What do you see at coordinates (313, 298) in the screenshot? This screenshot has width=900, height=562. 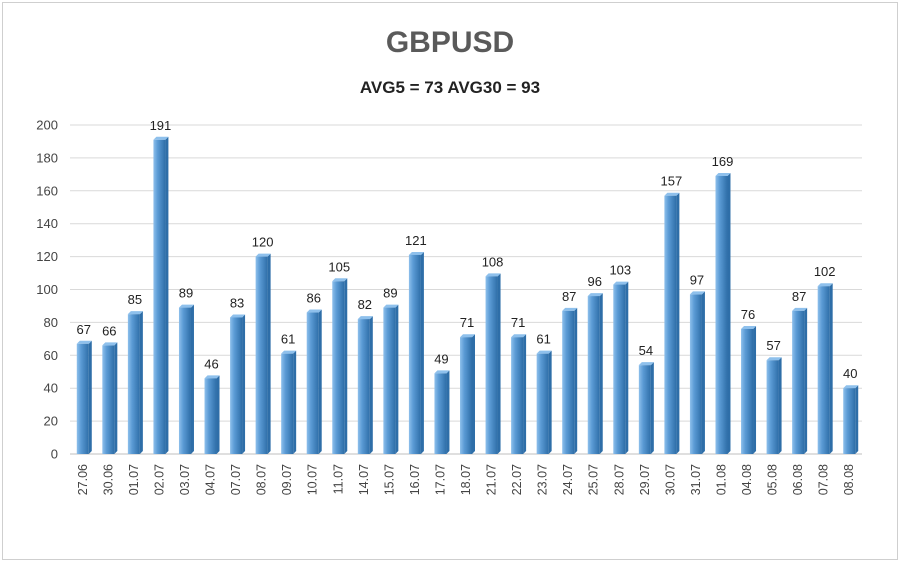 I see `data-label: 86` at bounding box center [313, 298].